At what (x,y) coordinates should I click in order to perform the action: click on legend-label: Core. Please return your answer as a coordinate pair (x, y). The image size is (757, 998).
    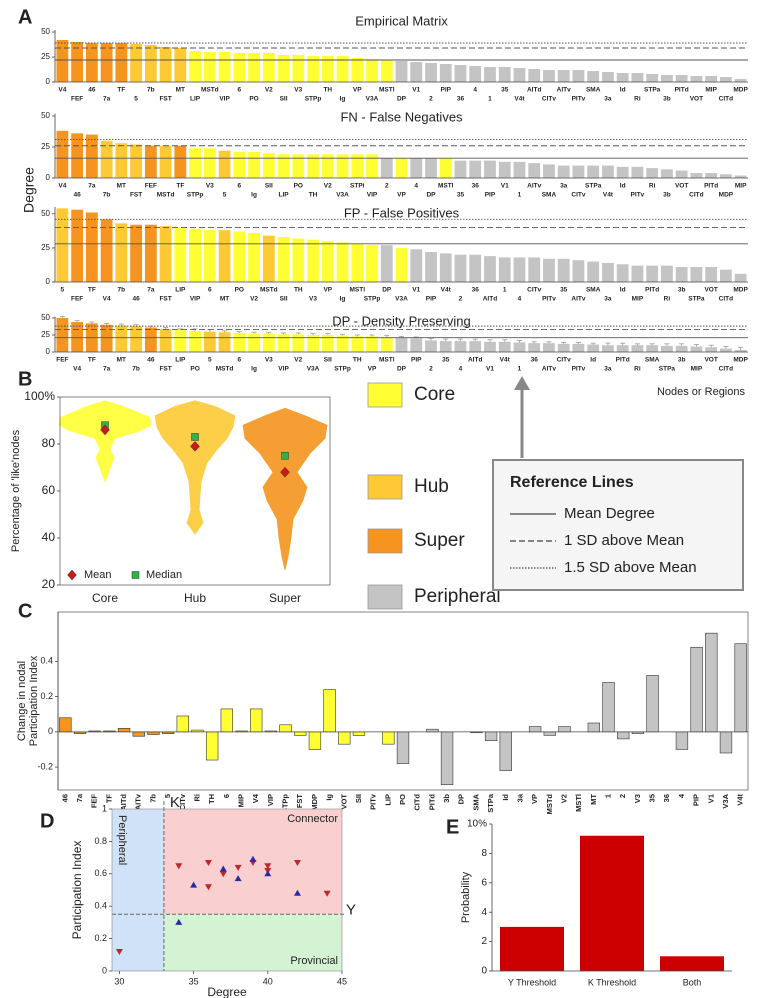
    Looking at the image, I should click on (434, 394).